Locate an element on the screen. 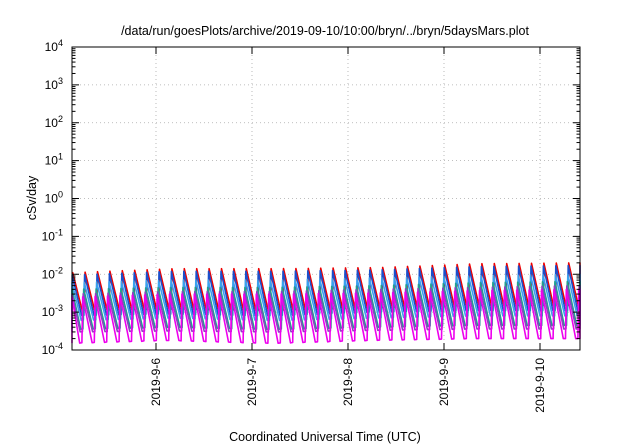  y-tick-label: 10³ is located at coordinates (54, 84).